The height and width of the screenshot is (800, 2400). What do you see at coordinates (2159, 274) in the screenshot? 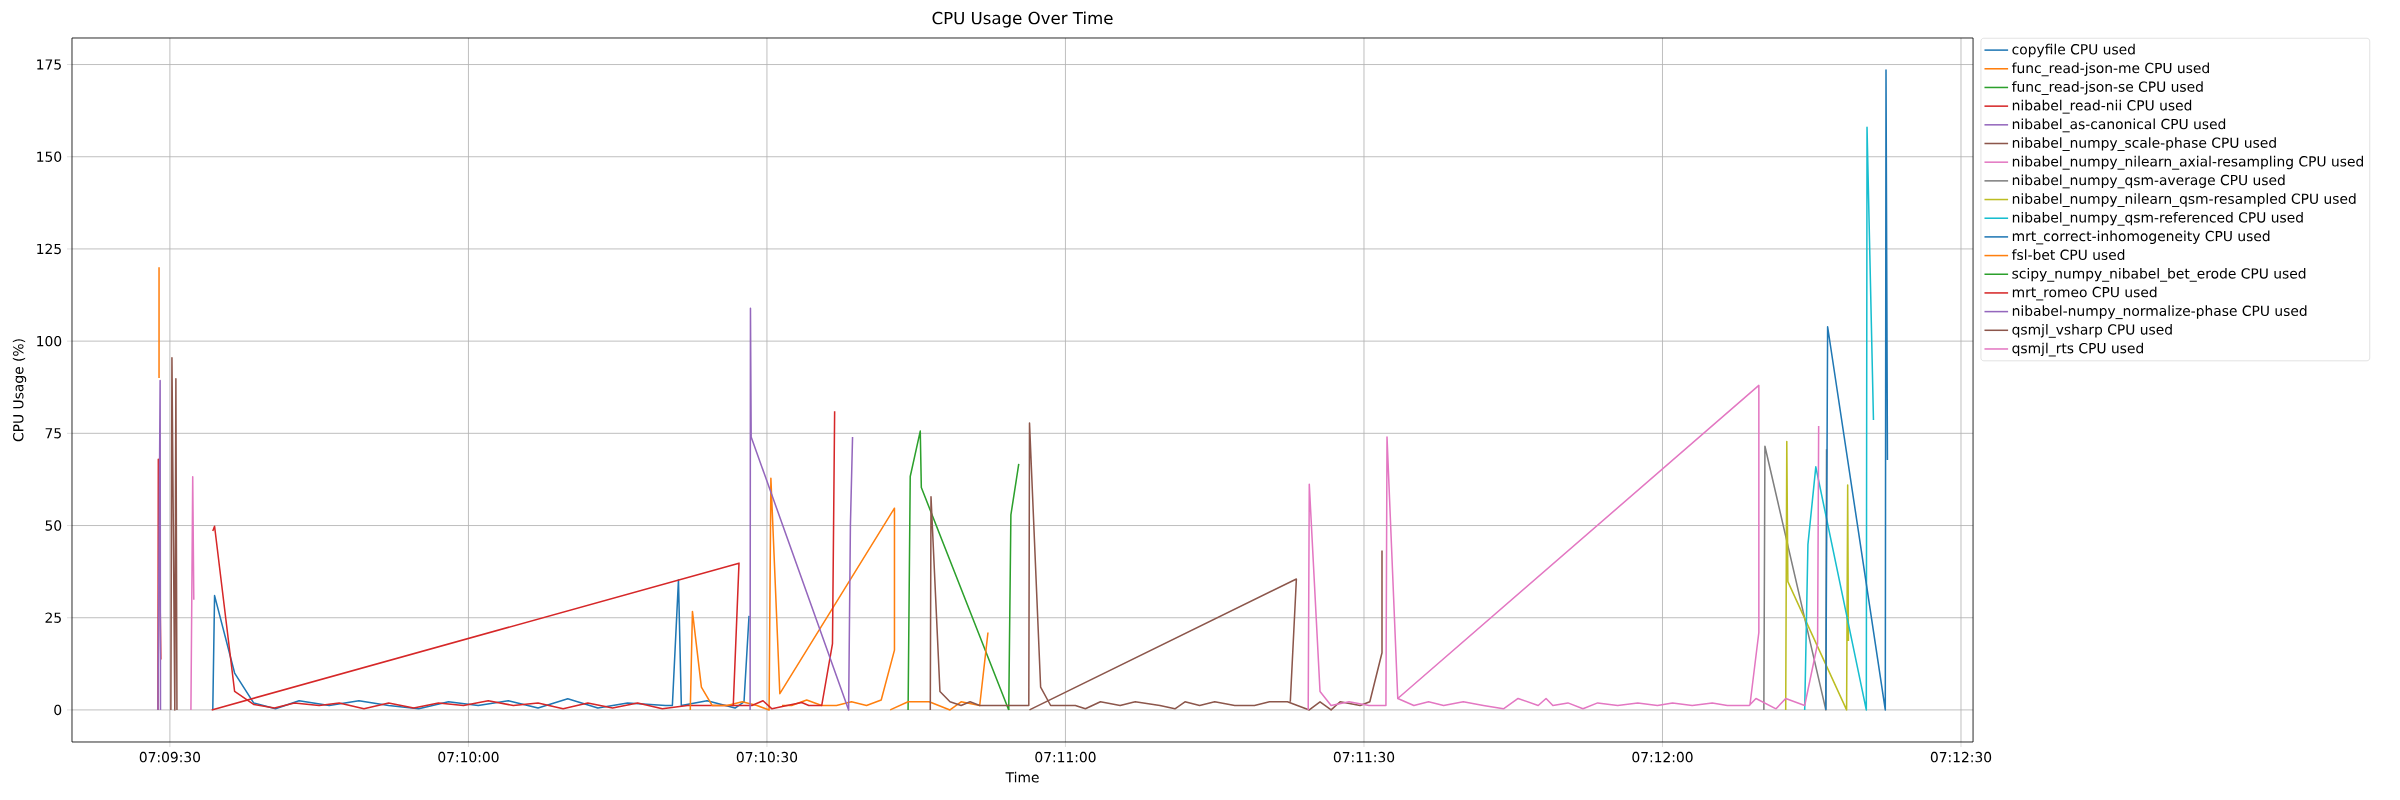
I see `legend-label: scipy_numpy_nibabel_bet_erode CPU used` at bounding box center [2159, 274].